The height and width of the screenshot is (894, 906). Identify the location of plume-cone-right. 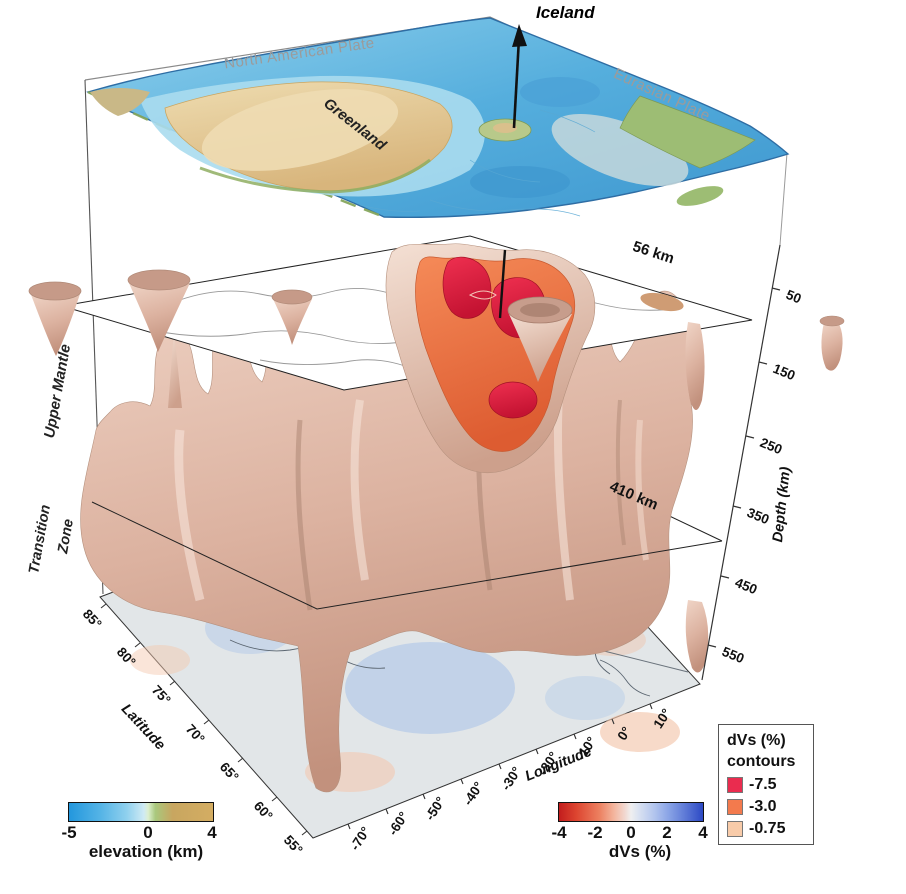
(540, 347).